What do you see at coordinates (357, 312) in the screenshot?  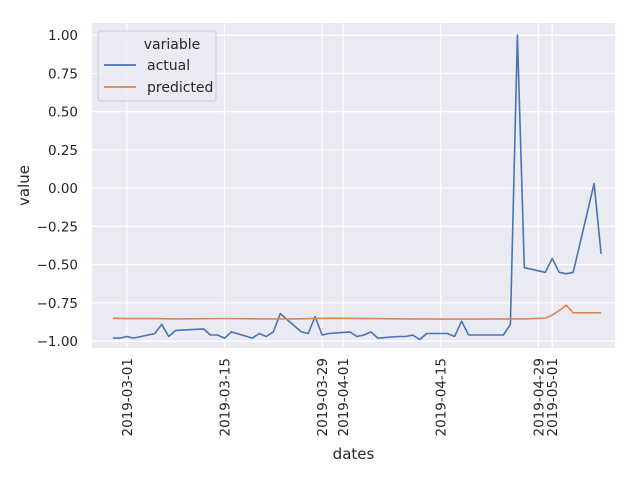 I see `series-line-predicted` at bounding box center [357, 312].